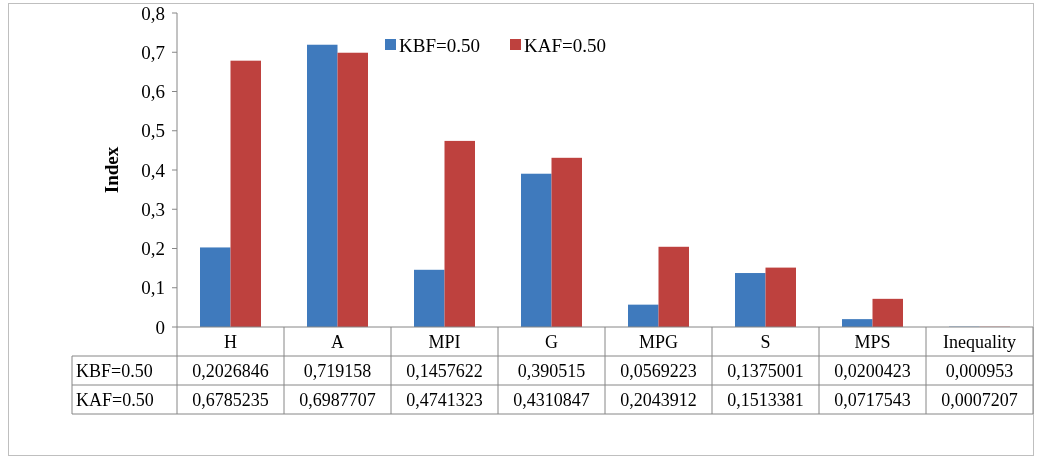  What do you see at coordinates (153, 249) in the screenshot?
I see `y-tick-label: 0,2` at bounding box center [153, 249].